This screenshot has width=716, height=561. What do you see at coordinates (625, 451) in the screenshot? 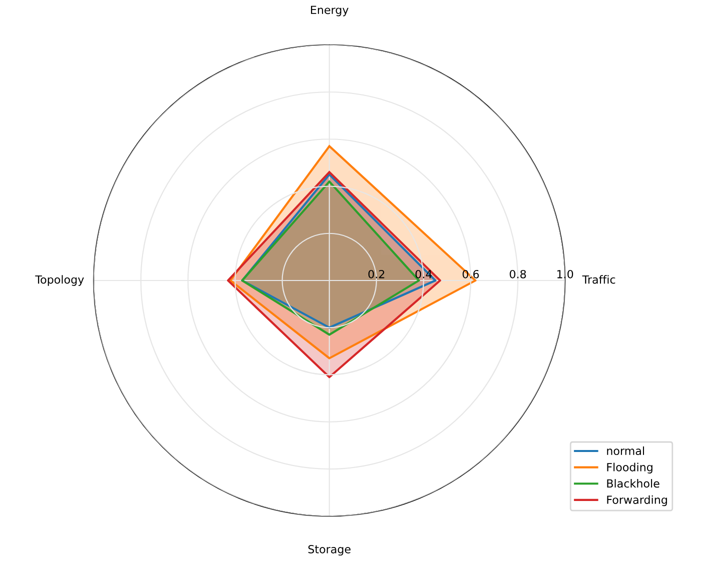
I see `legend-label: normal` at bounding box center [625, 451].